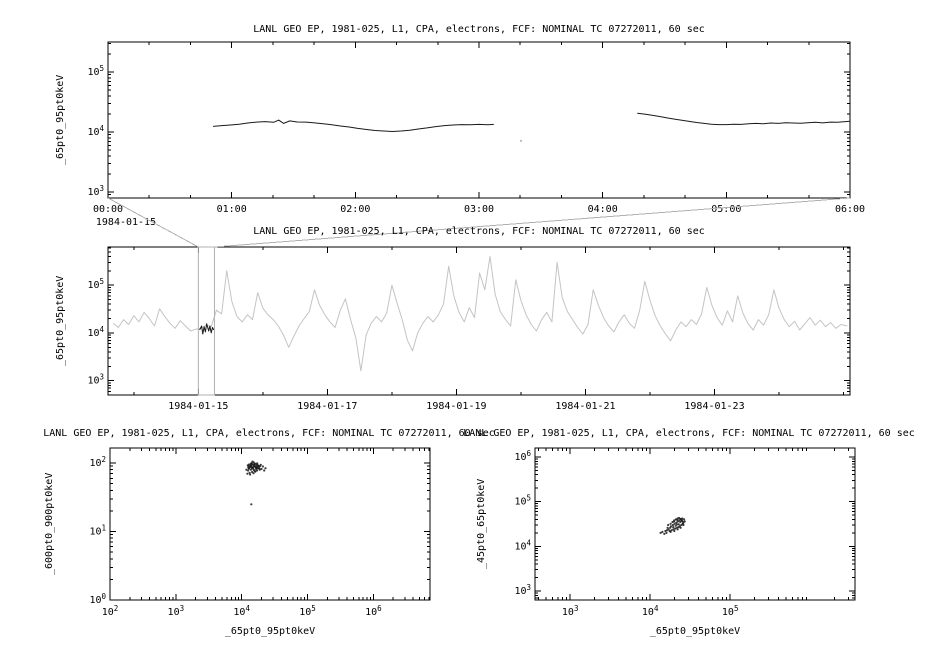 The width and height of the screenshot is (926, 647). I want to click on svg-text: 00:00, so click(108, 209).